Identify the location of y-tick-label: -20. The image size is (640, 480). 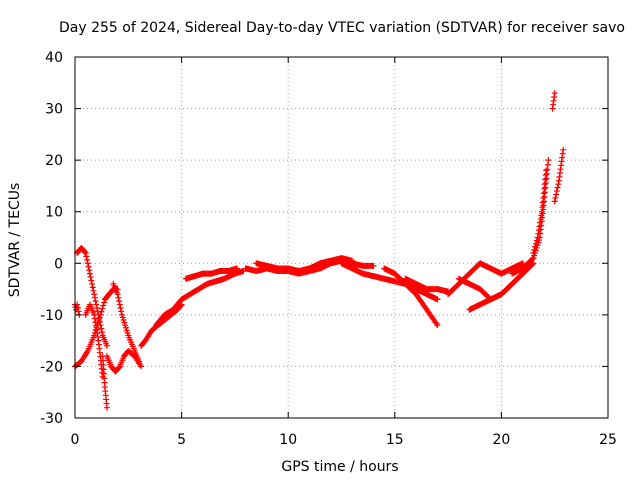
(51, 367).